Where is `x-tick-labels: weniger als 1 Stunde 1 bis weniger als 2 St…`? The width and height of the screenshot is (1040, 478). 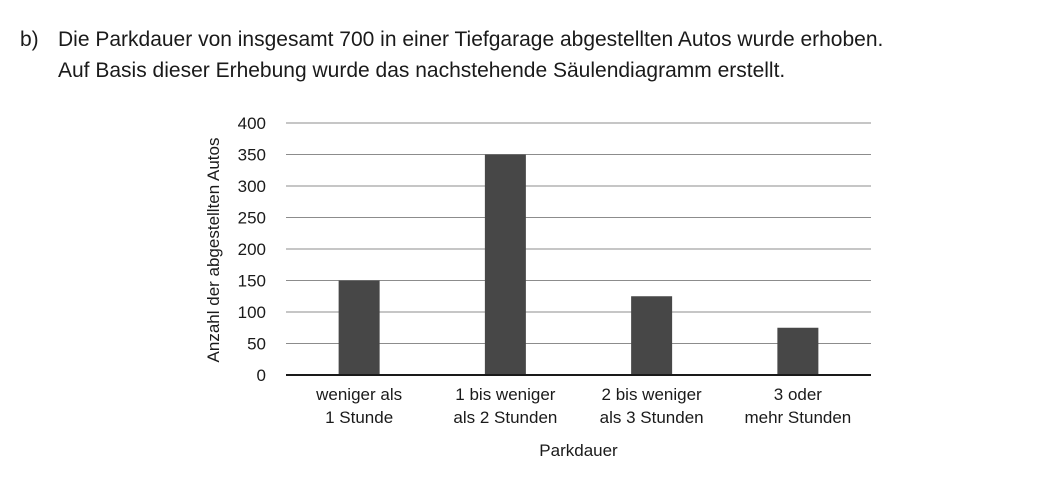
x-tick-labels: weniger als 1 Stunde 1 bis weniger als 2 St… is located at coordinates (583, 406).